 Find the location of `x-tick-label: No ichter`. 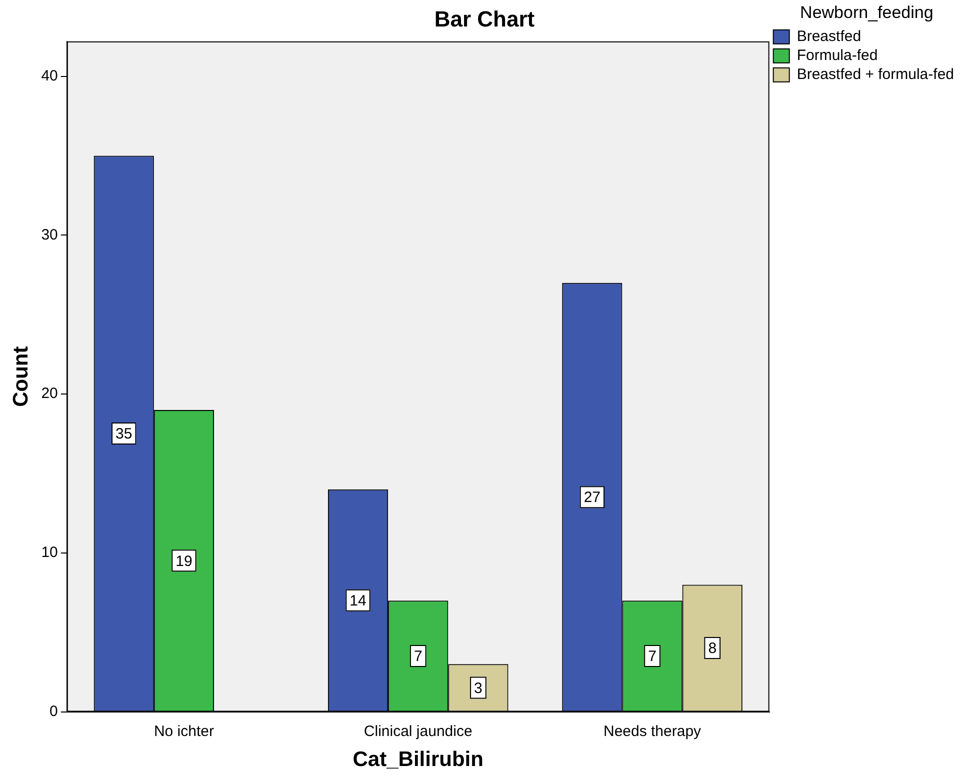

x-tick-label: No ichter is located at coordinates (184, 731).